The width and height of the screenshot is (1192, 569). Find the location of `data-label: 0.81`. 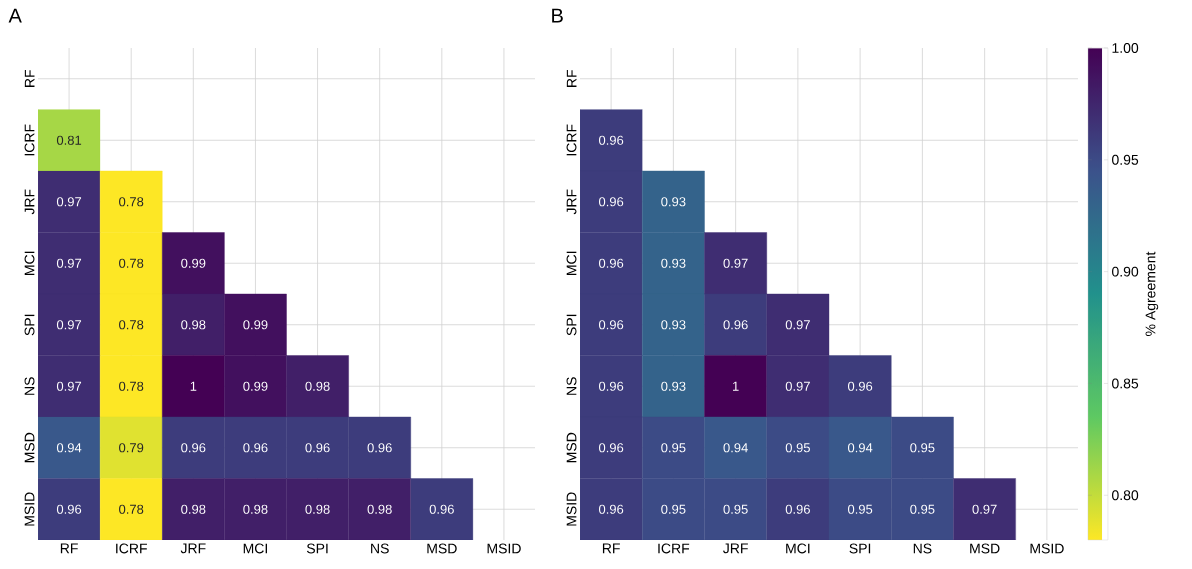

data-label: 0.81 is located at coordinates (69, 140).